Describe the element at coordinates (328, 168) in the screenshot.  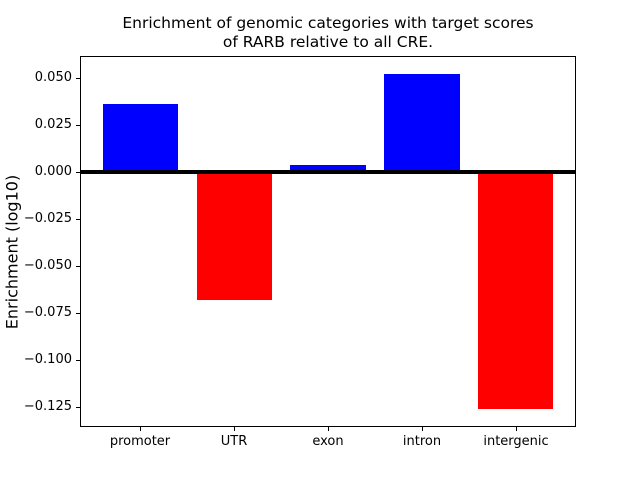
I see `bar-exon` at that location.